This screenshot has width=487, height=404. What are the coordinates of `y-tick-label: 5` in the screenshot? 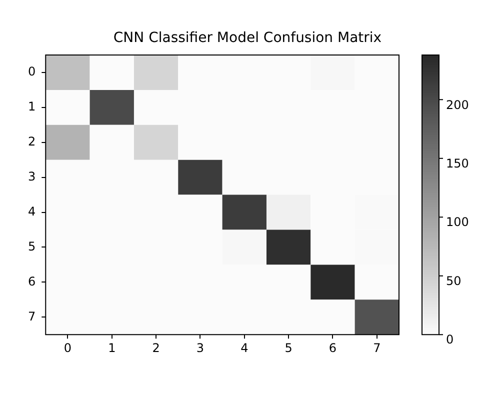 It's located at (32, 246).